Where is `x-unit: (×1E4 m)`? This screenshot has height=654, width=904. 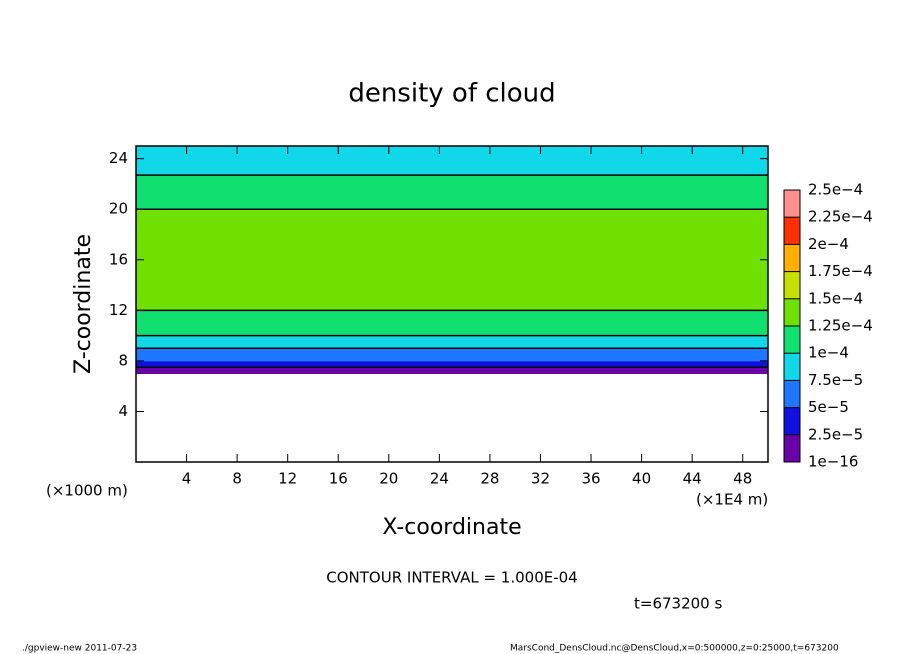
x-unit: (×1E4 m) is located at coordinates (732, 500).